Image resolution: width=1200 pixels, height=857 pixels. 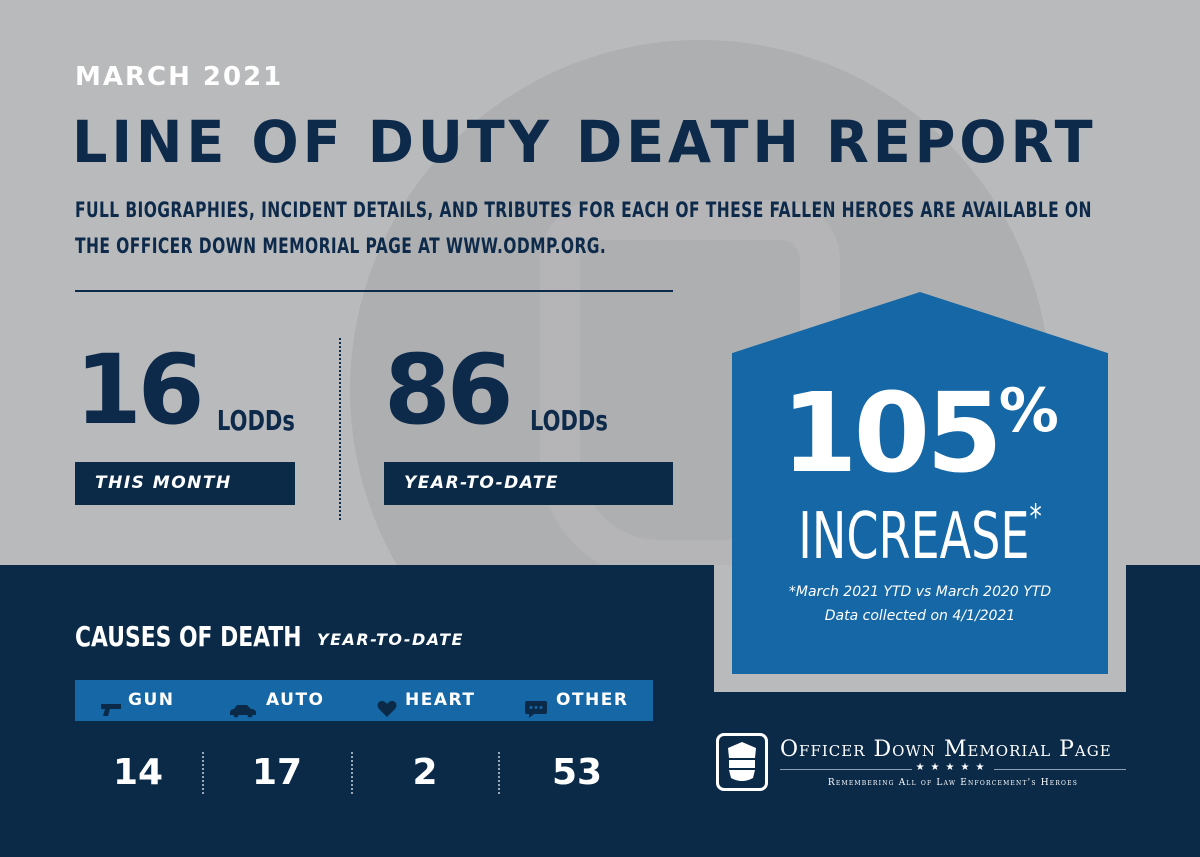 What do you see at coordinates (340, 429) in the screenshot?
I see `stat-separator` at bounding box center [340, 429].